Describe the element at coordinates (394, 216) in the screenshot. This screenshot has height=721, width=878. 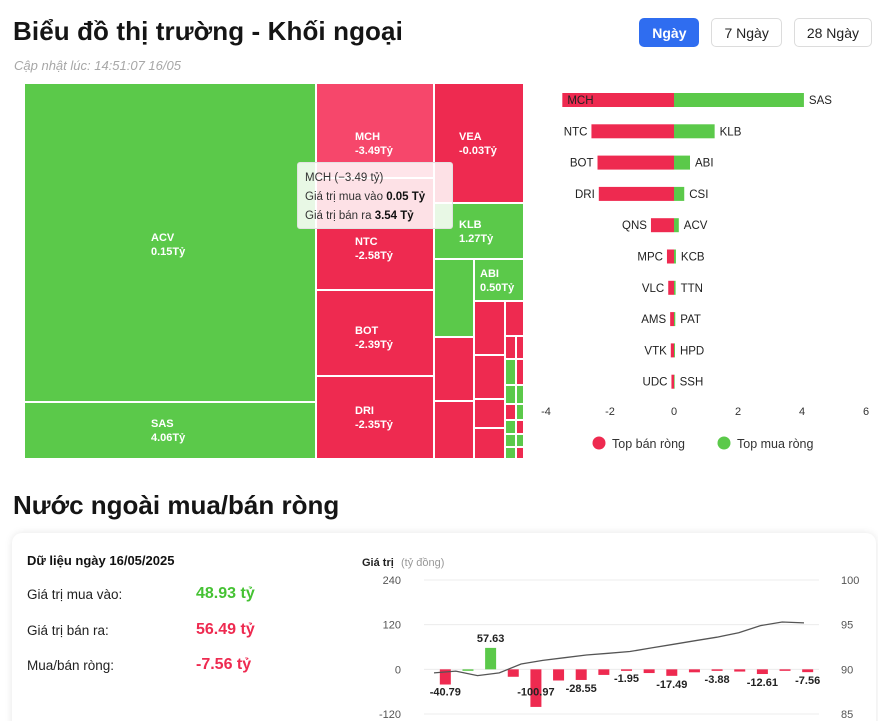
I see `tooltip-sell-value: 3.54 Tỷ` at that location.